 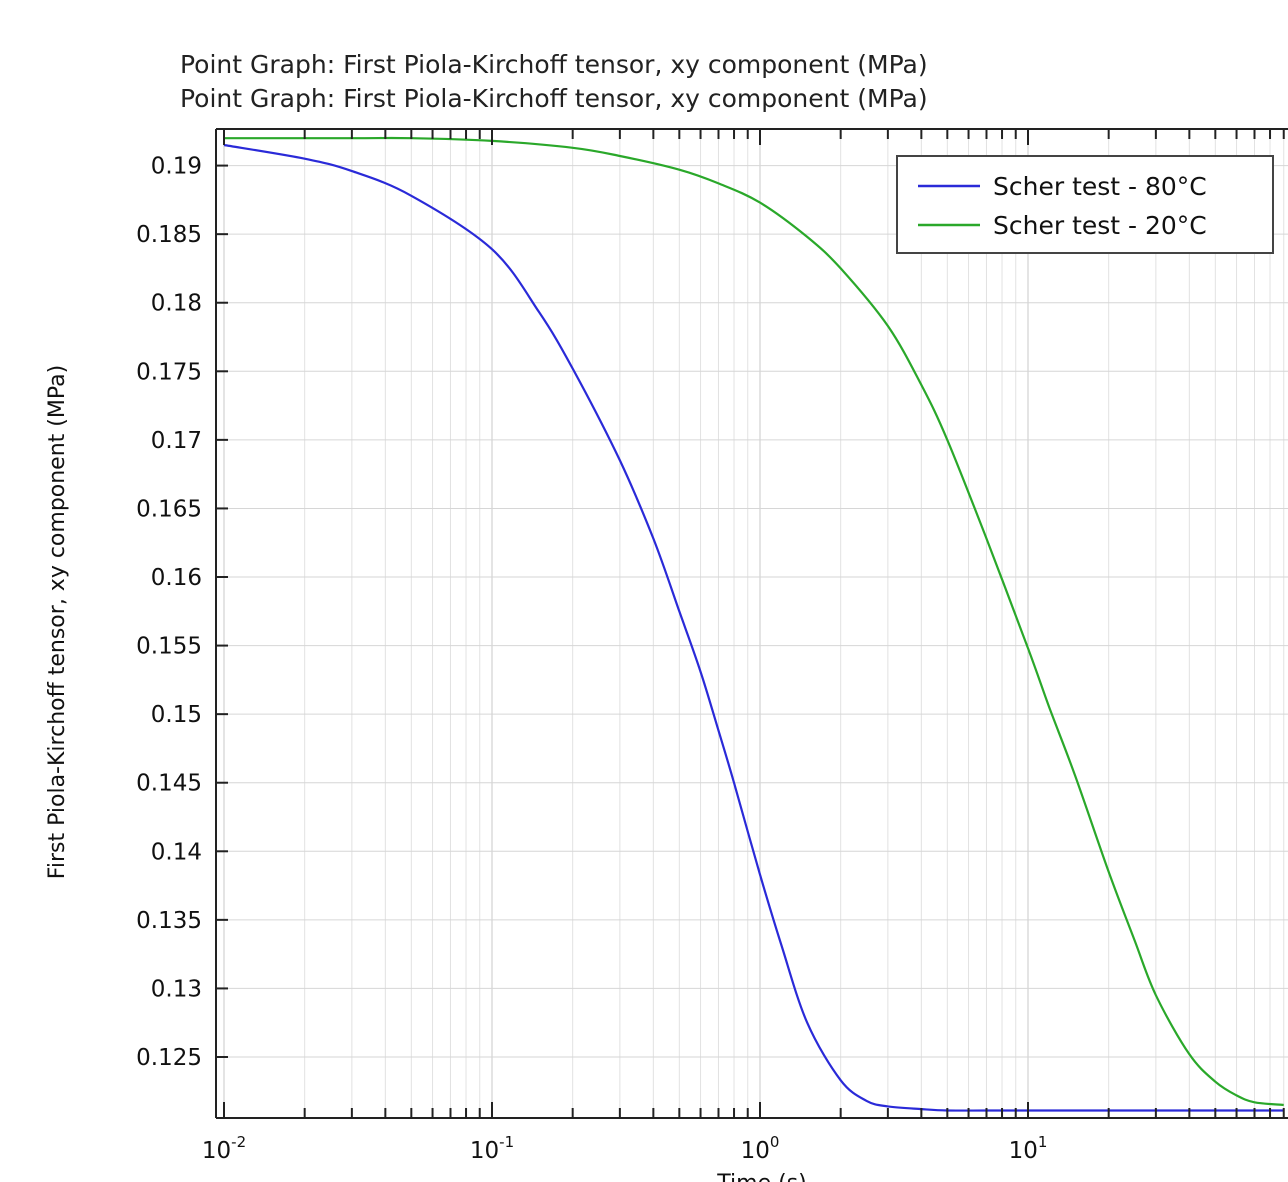 What do you see at coordinates (176, 441) in the screenshot?
I see `y-tick-label: 0.17` at bounding box center [176, 441].